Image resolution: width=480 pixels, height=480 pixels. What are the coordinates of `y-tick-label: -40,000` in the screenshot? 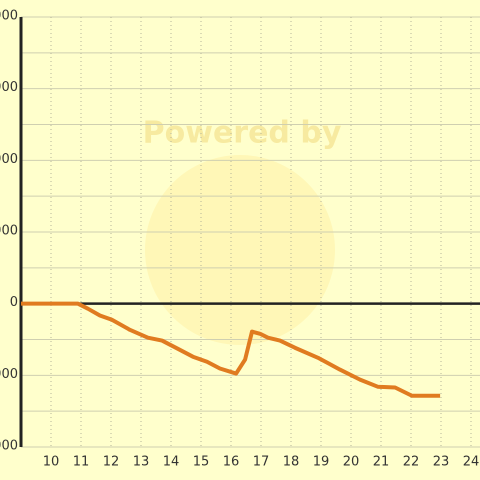 It's located at (9, 446).